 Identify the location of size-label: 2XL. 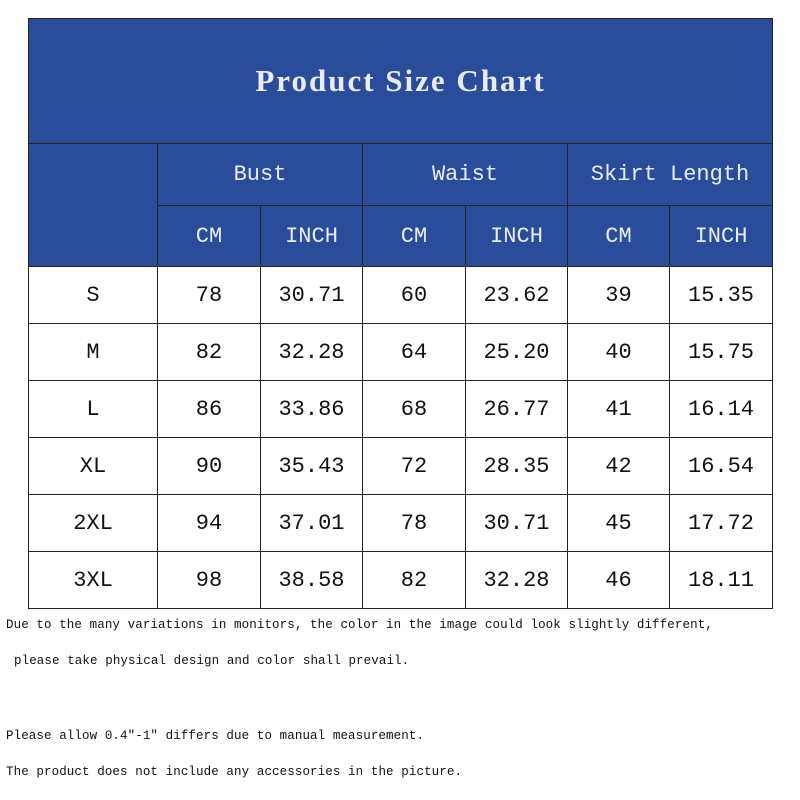
(93, 523).